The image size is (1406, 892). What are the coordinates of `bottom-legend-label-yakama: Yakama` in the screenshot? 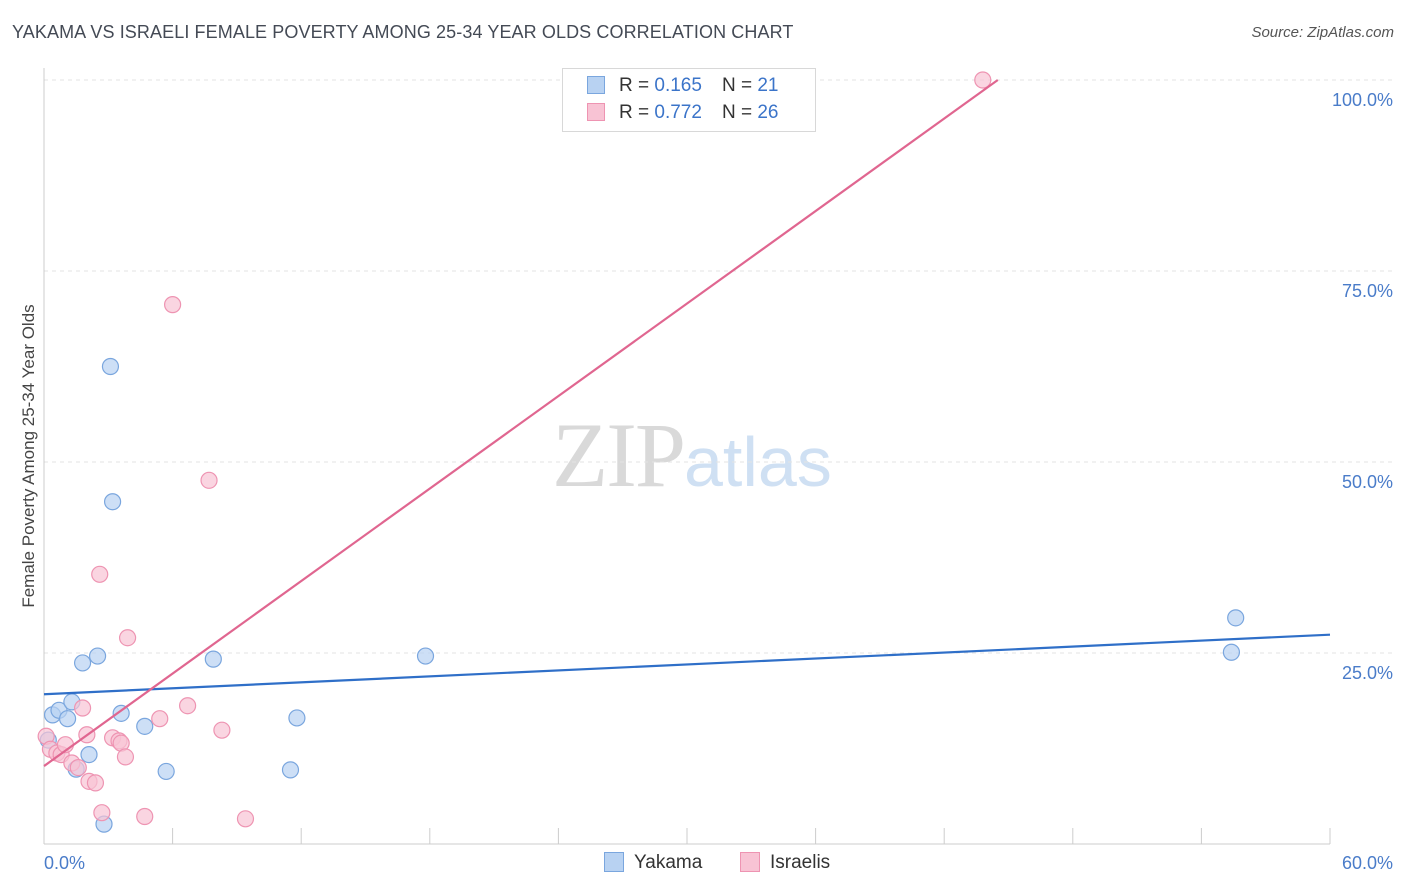 It's located at (668, 862).